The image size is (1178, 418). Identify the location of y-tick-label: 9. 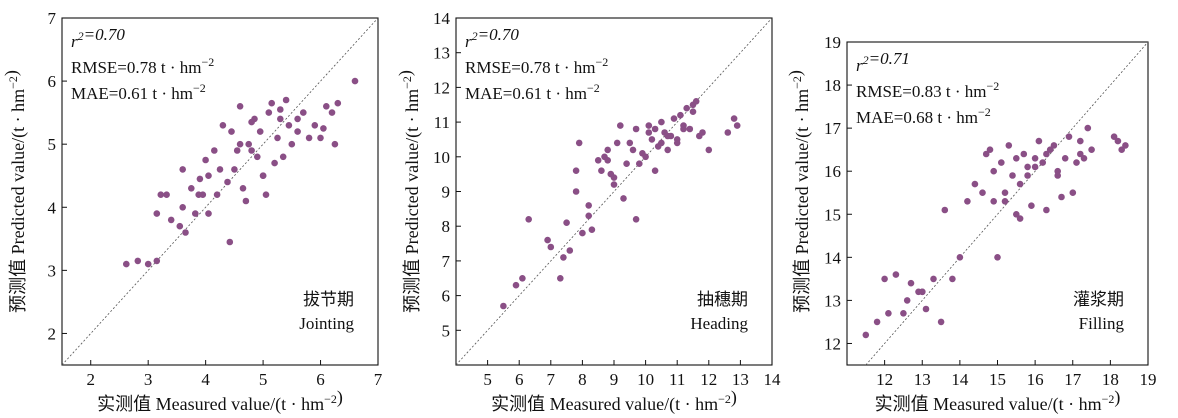
(446, 192).